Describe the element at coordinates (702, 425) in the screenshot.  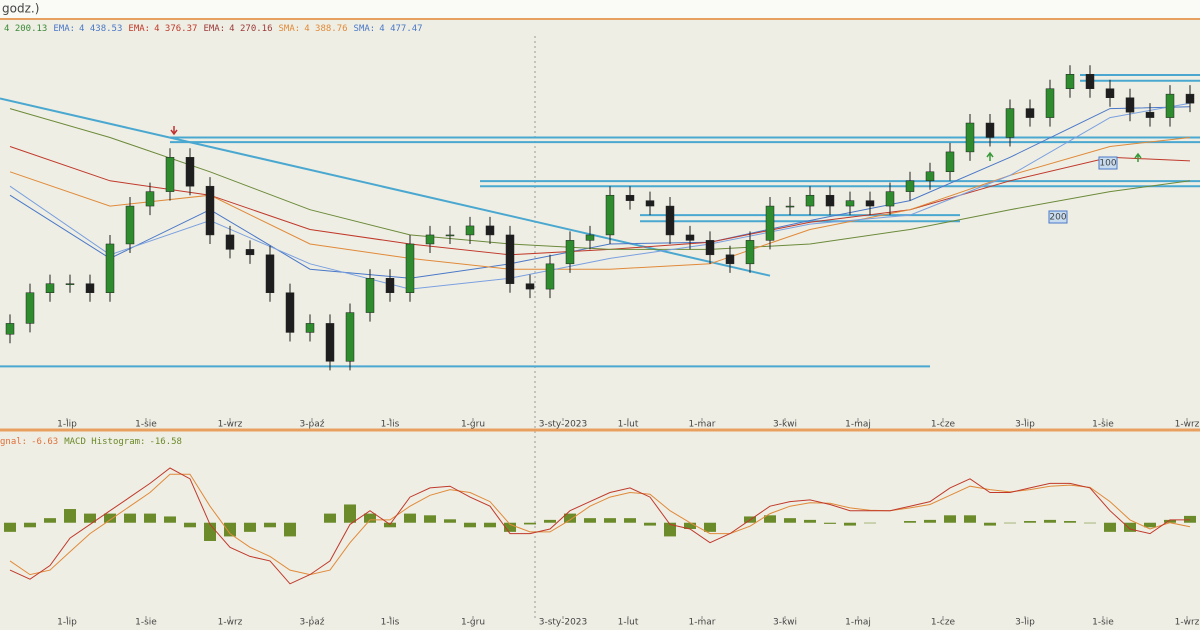
I see `x-tick-label: 1-mar` at that location.